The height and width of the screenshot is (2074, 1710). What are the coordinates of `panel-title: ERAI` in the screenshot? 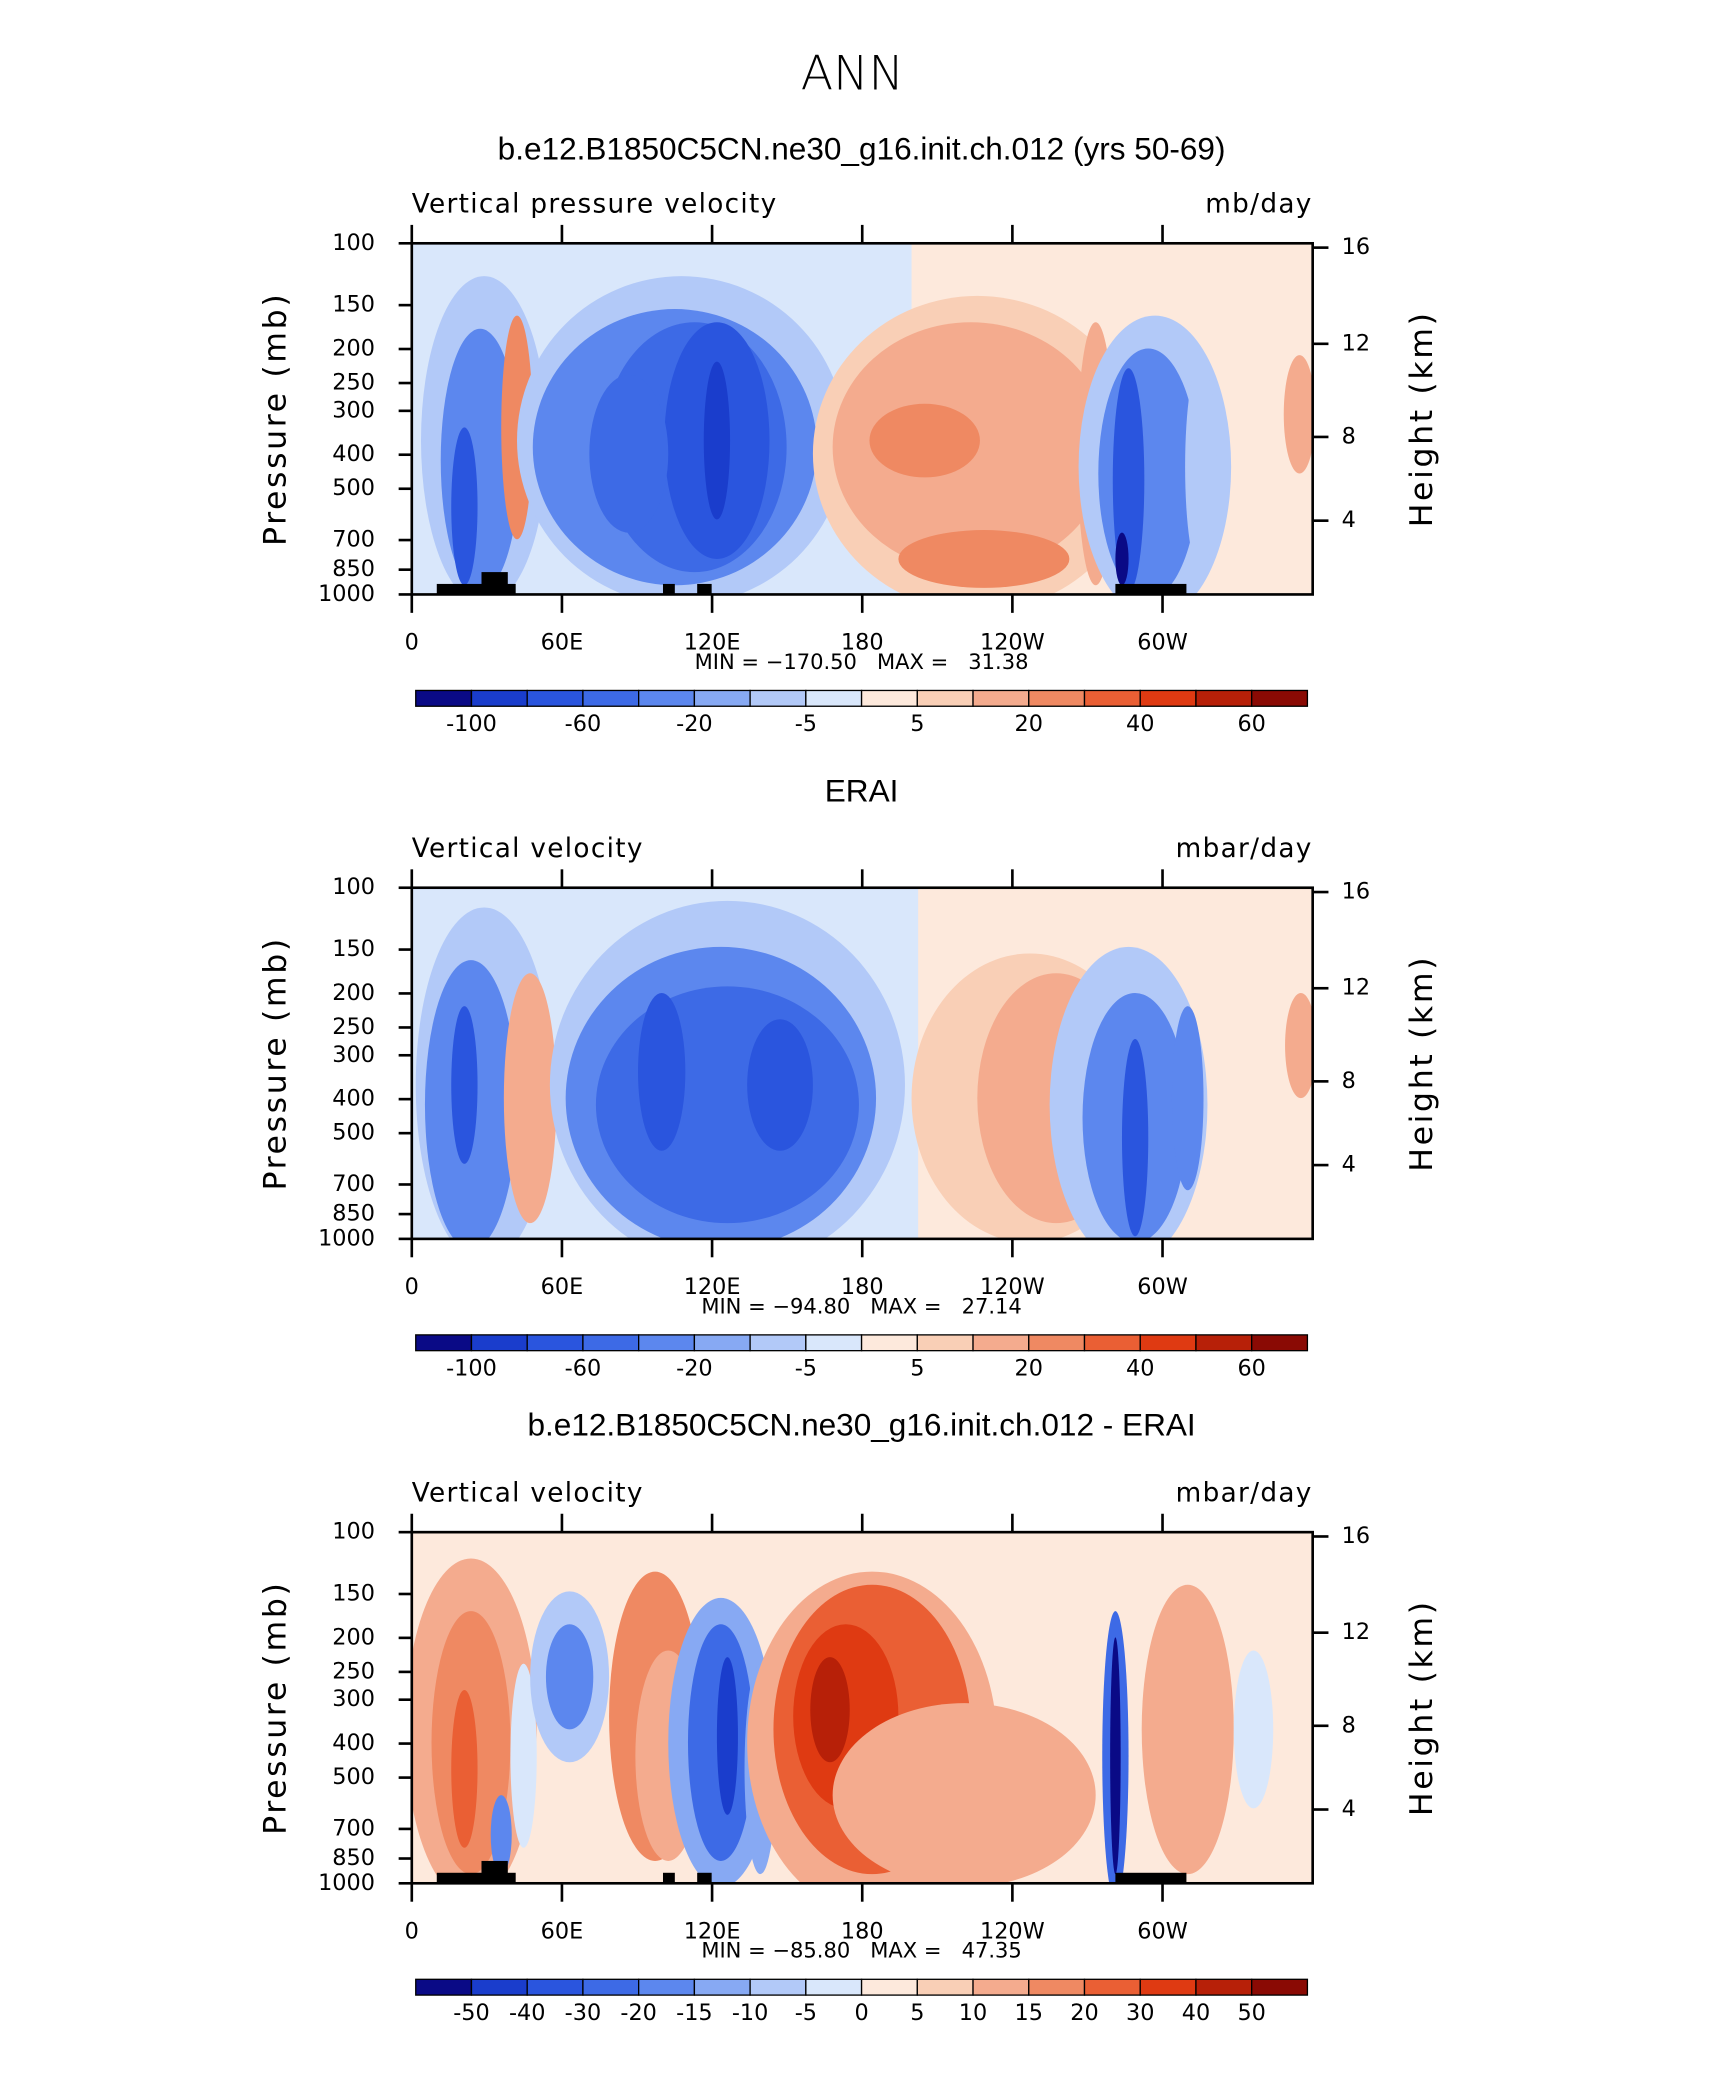 It's located at (862, 790).